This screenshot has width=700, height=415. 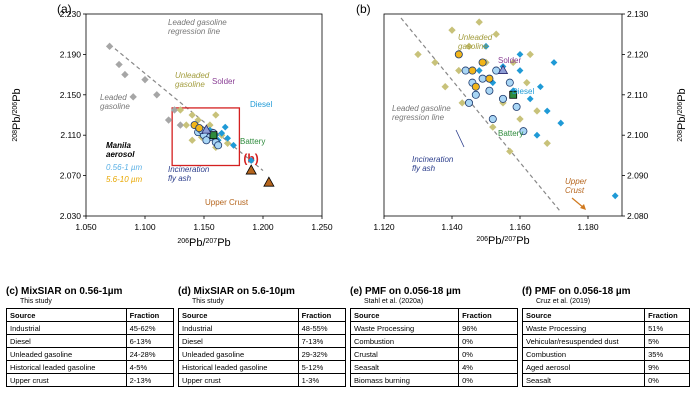 What do you see at coordinates (189, 174) in the screenshot?
I see `panel-a-ann-incineration: Incineration fly ash` at bounding box center [189, 174].